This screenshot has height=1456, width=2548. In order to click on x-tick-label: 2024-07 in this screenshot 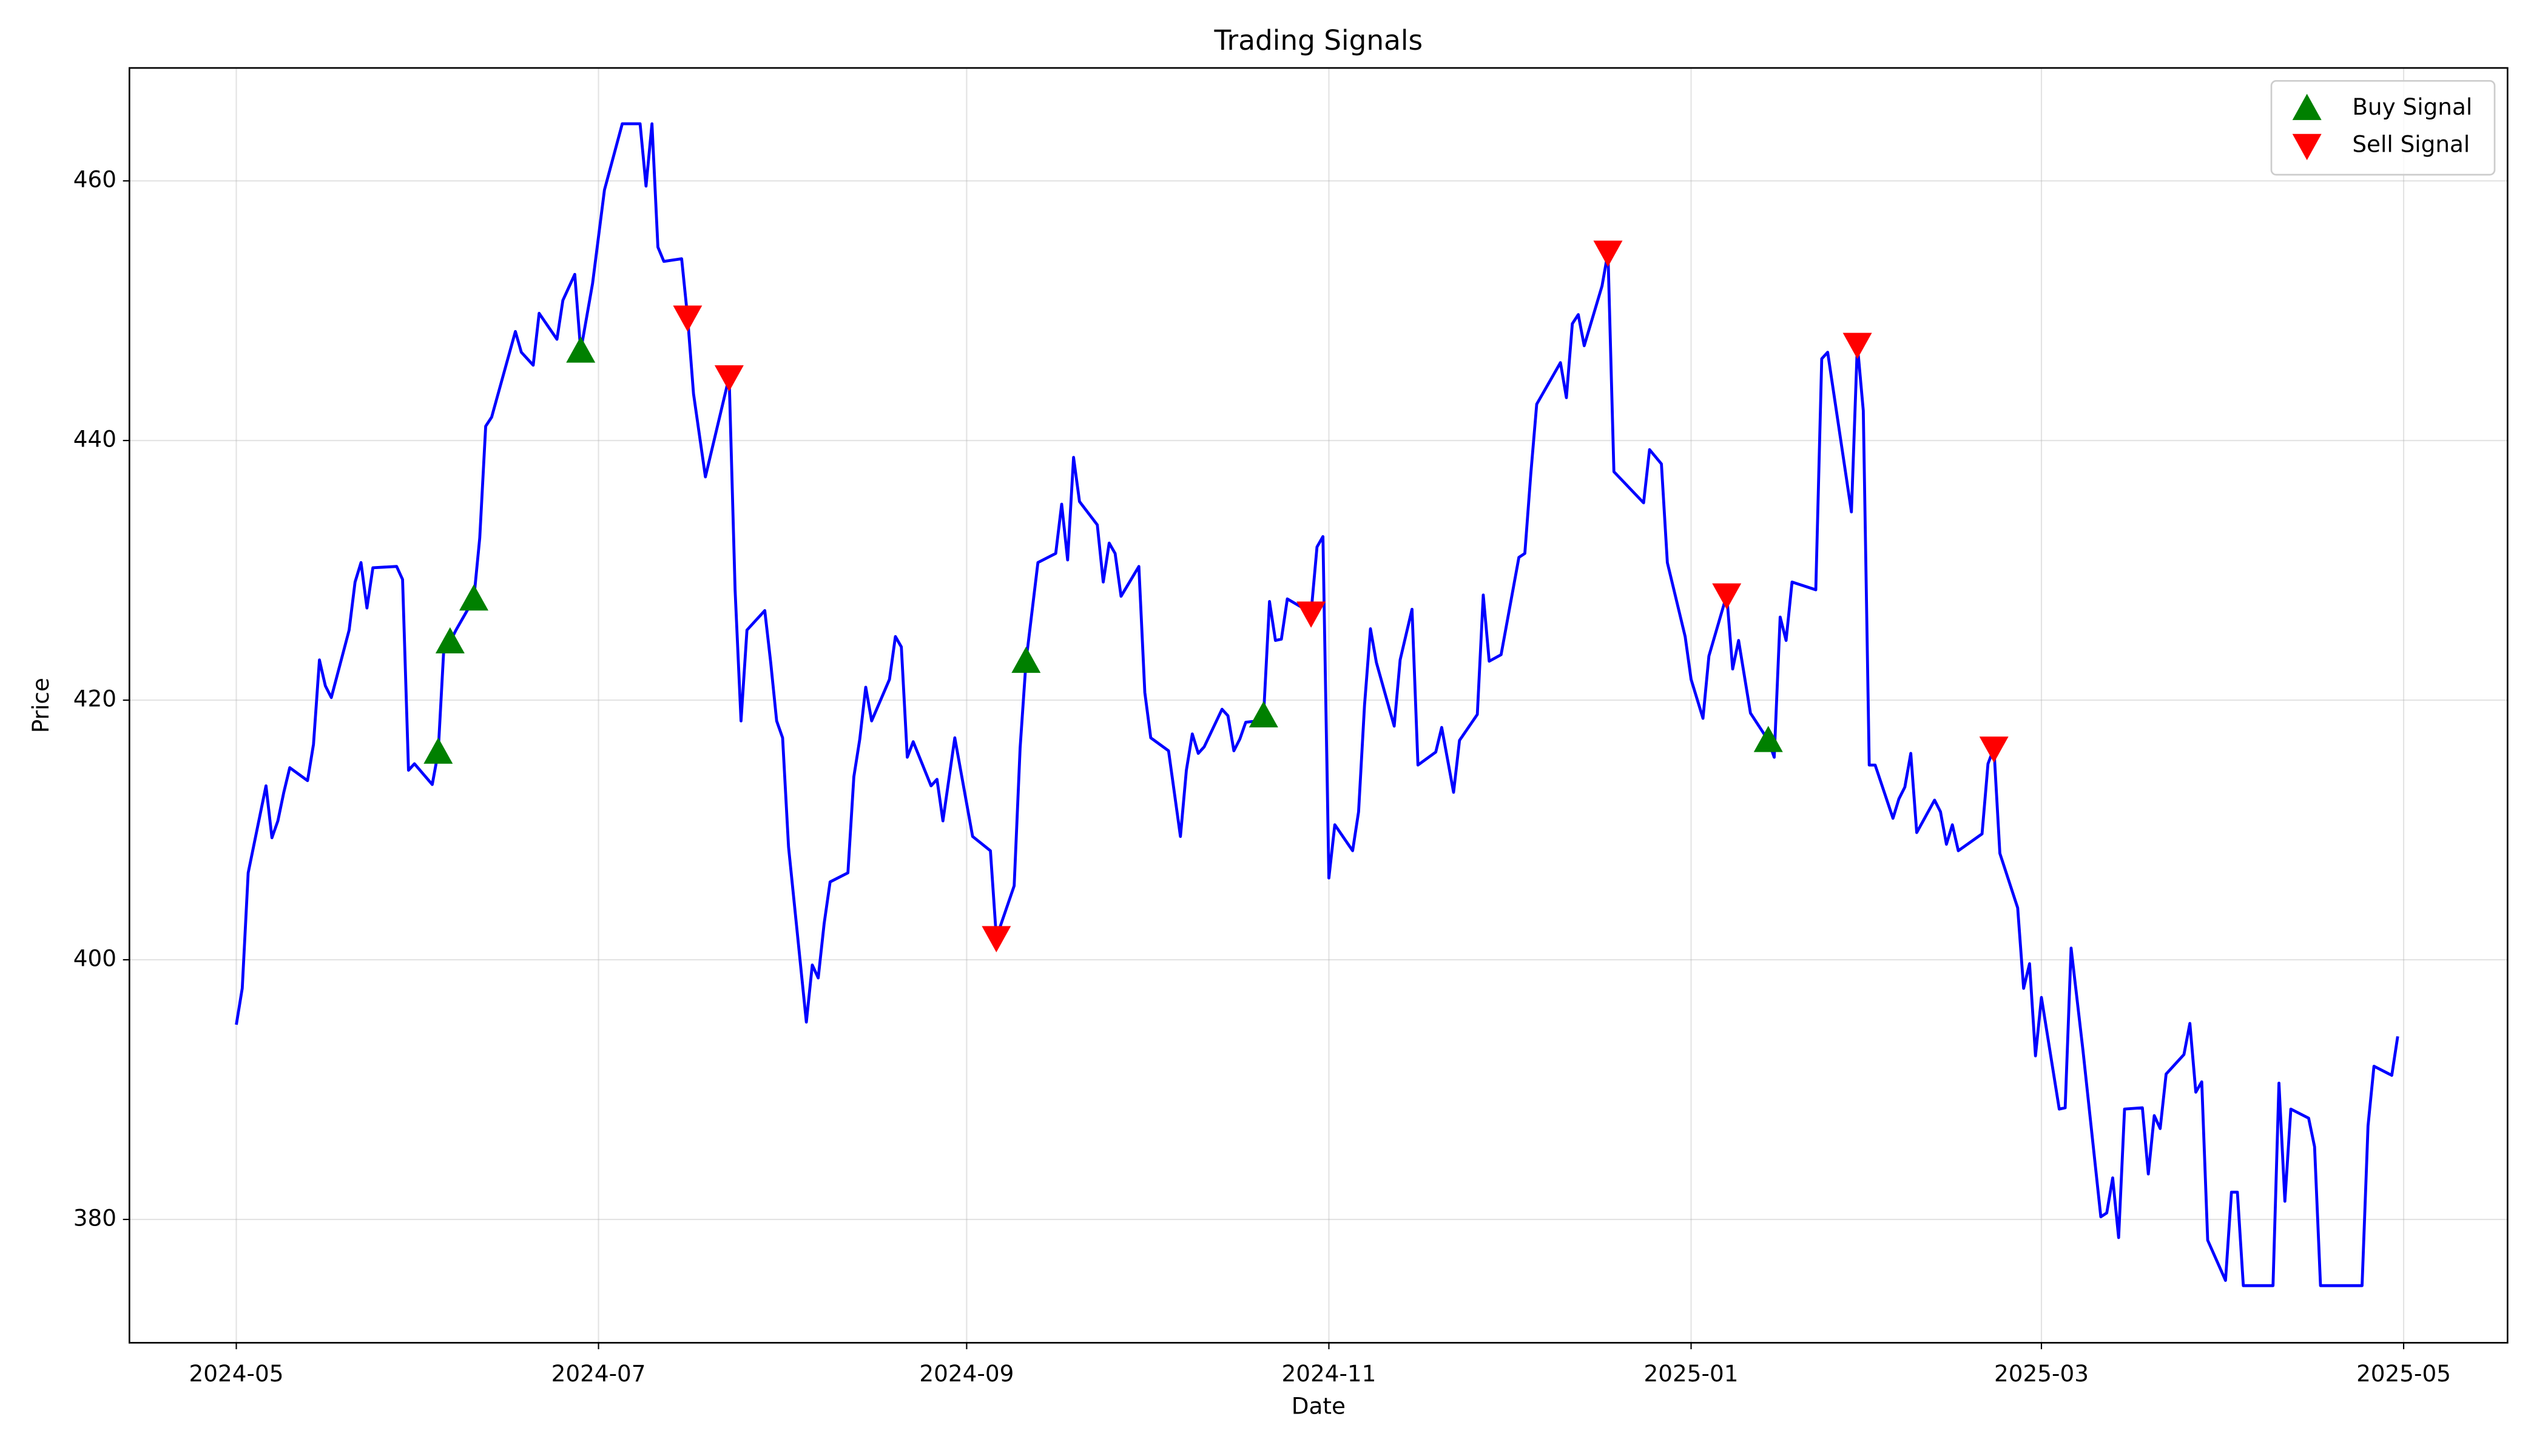, I will do `click(598, 1373)`.